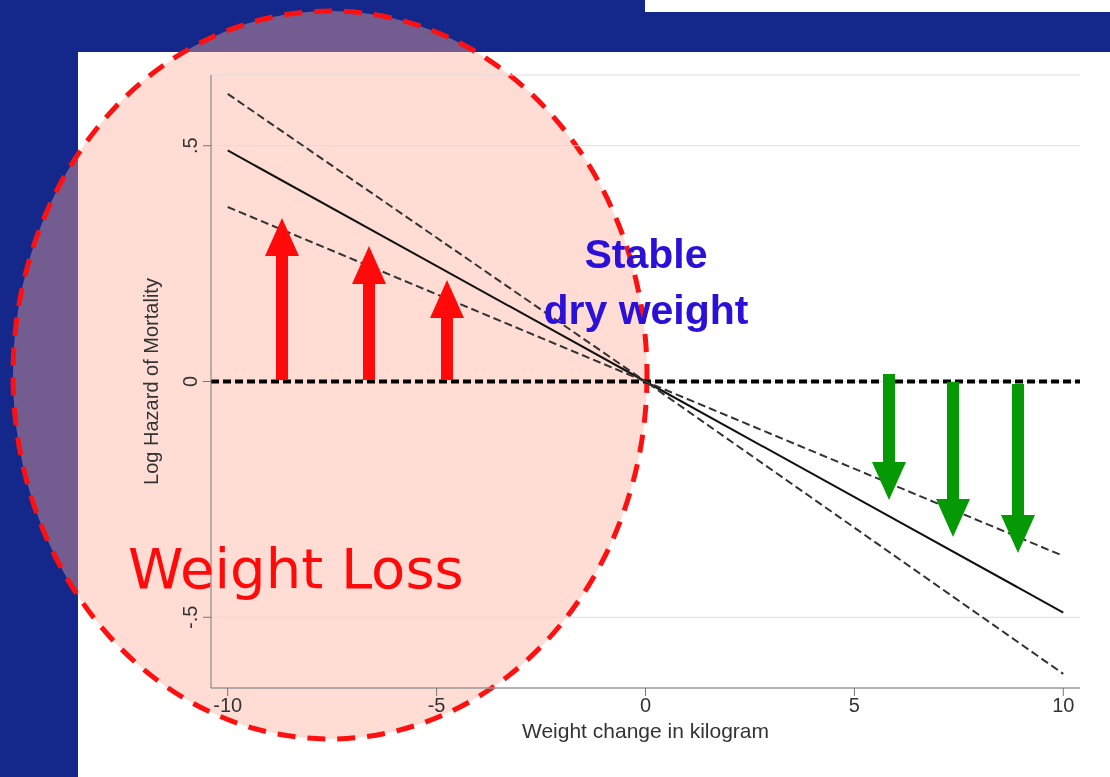 The width and height of the screenshot is (1110, 777). What do you see at coordinates (854, 705) in the screenshot?
I see `x-tick-label: 5` at bounding box center [854, 705].